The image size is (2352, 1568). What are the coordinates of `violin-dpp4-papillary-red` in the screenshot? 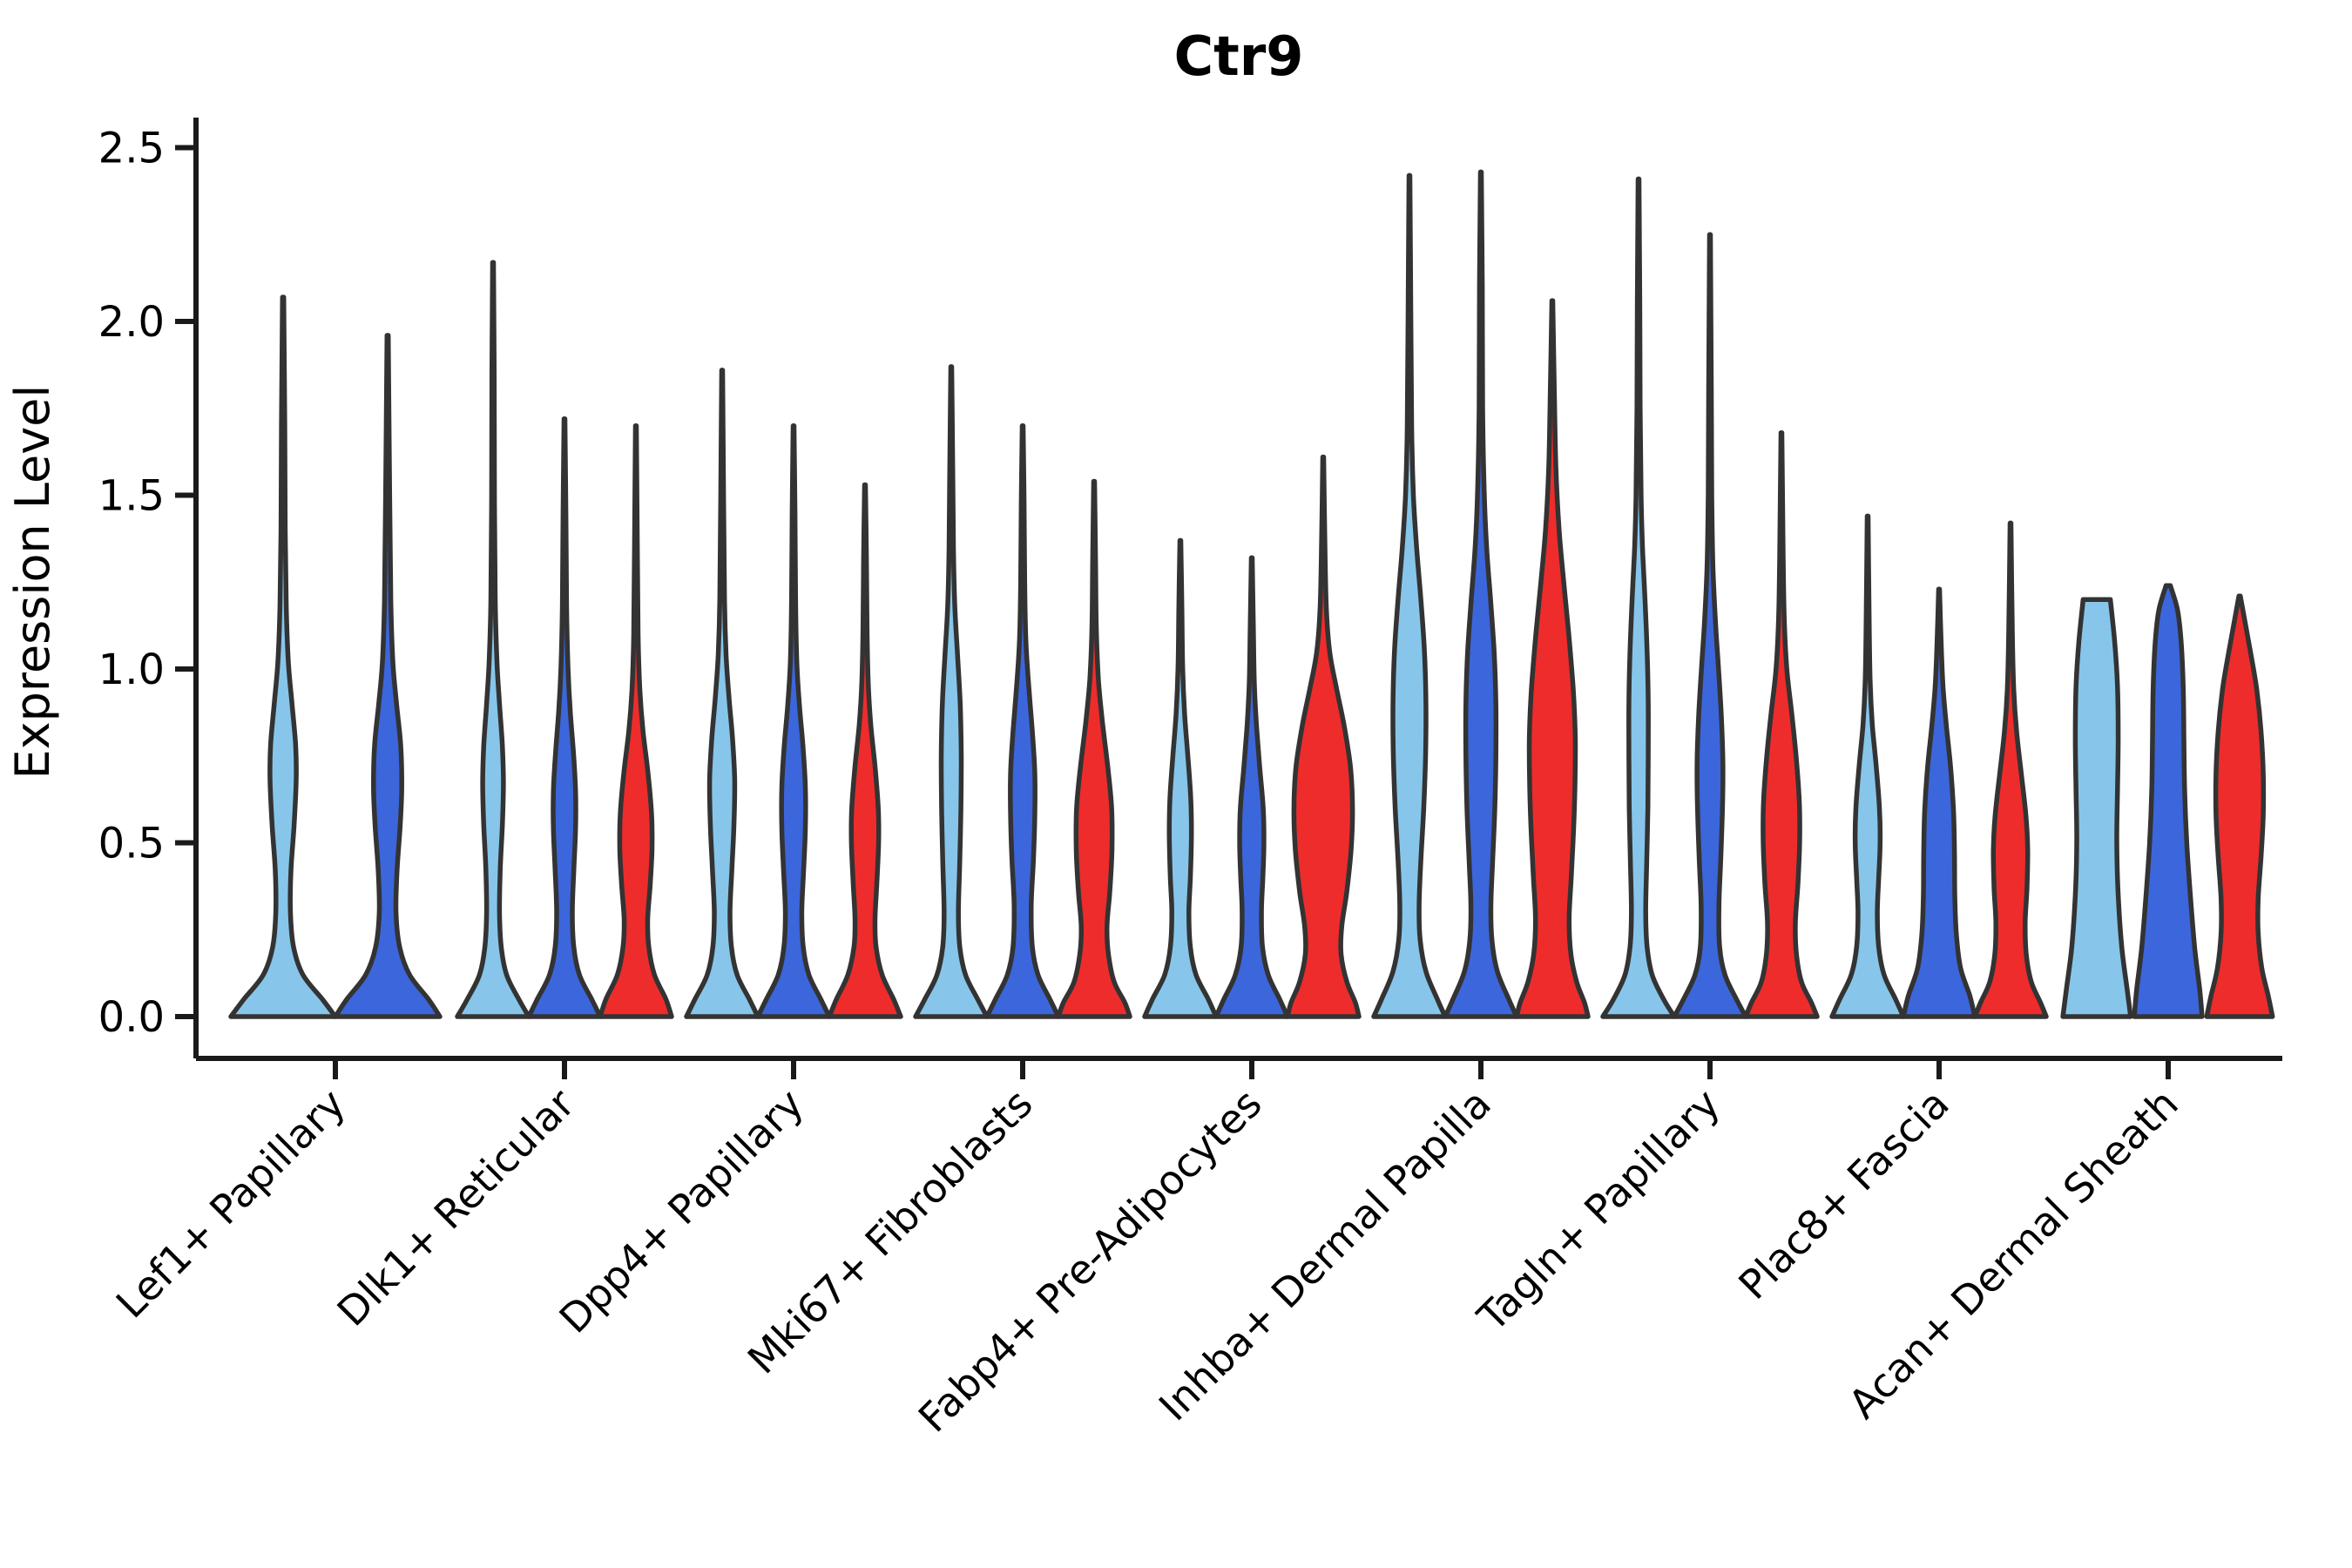 It's located at (865, 751).